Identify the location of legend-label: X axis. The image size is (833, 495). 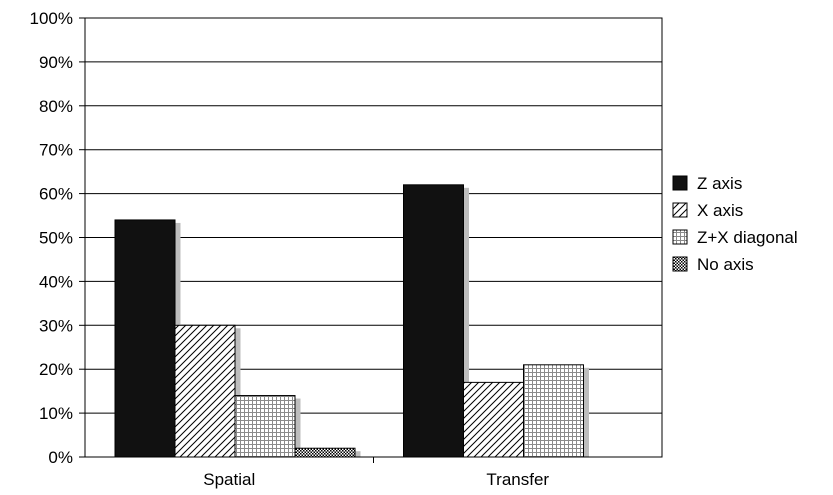
(720, 210).